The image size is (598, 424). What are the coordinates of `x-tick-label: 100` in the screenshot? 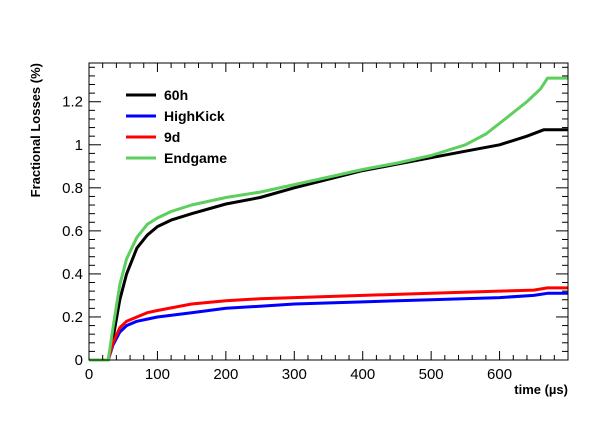 It's located at (157, 374).